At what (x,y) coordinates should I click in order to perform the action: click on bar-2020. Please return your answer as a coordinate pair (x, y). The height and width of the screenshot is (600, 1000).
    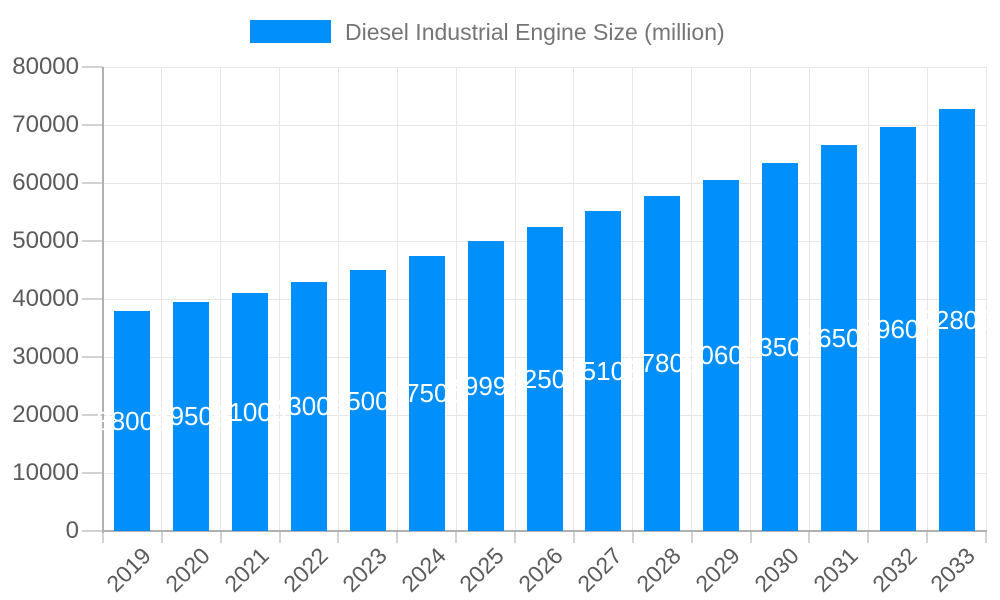
    Looking at the image, I should click on (191, 416).